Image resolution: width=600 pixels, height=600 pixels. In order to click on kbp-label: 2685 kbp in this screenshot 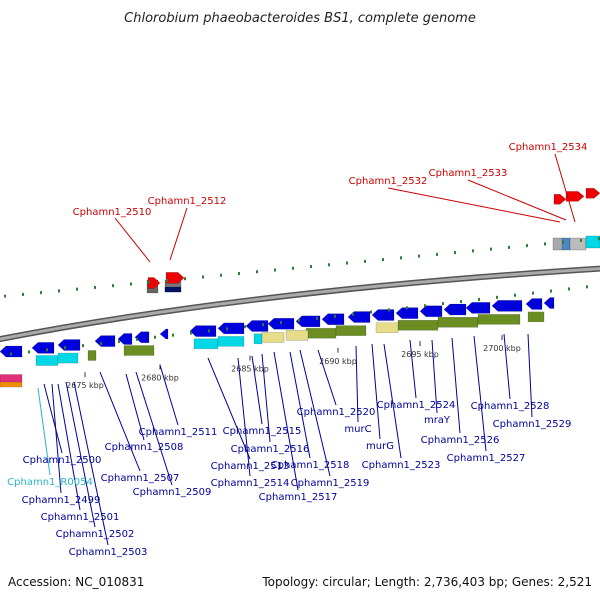, I will do `click(250, 369)`.